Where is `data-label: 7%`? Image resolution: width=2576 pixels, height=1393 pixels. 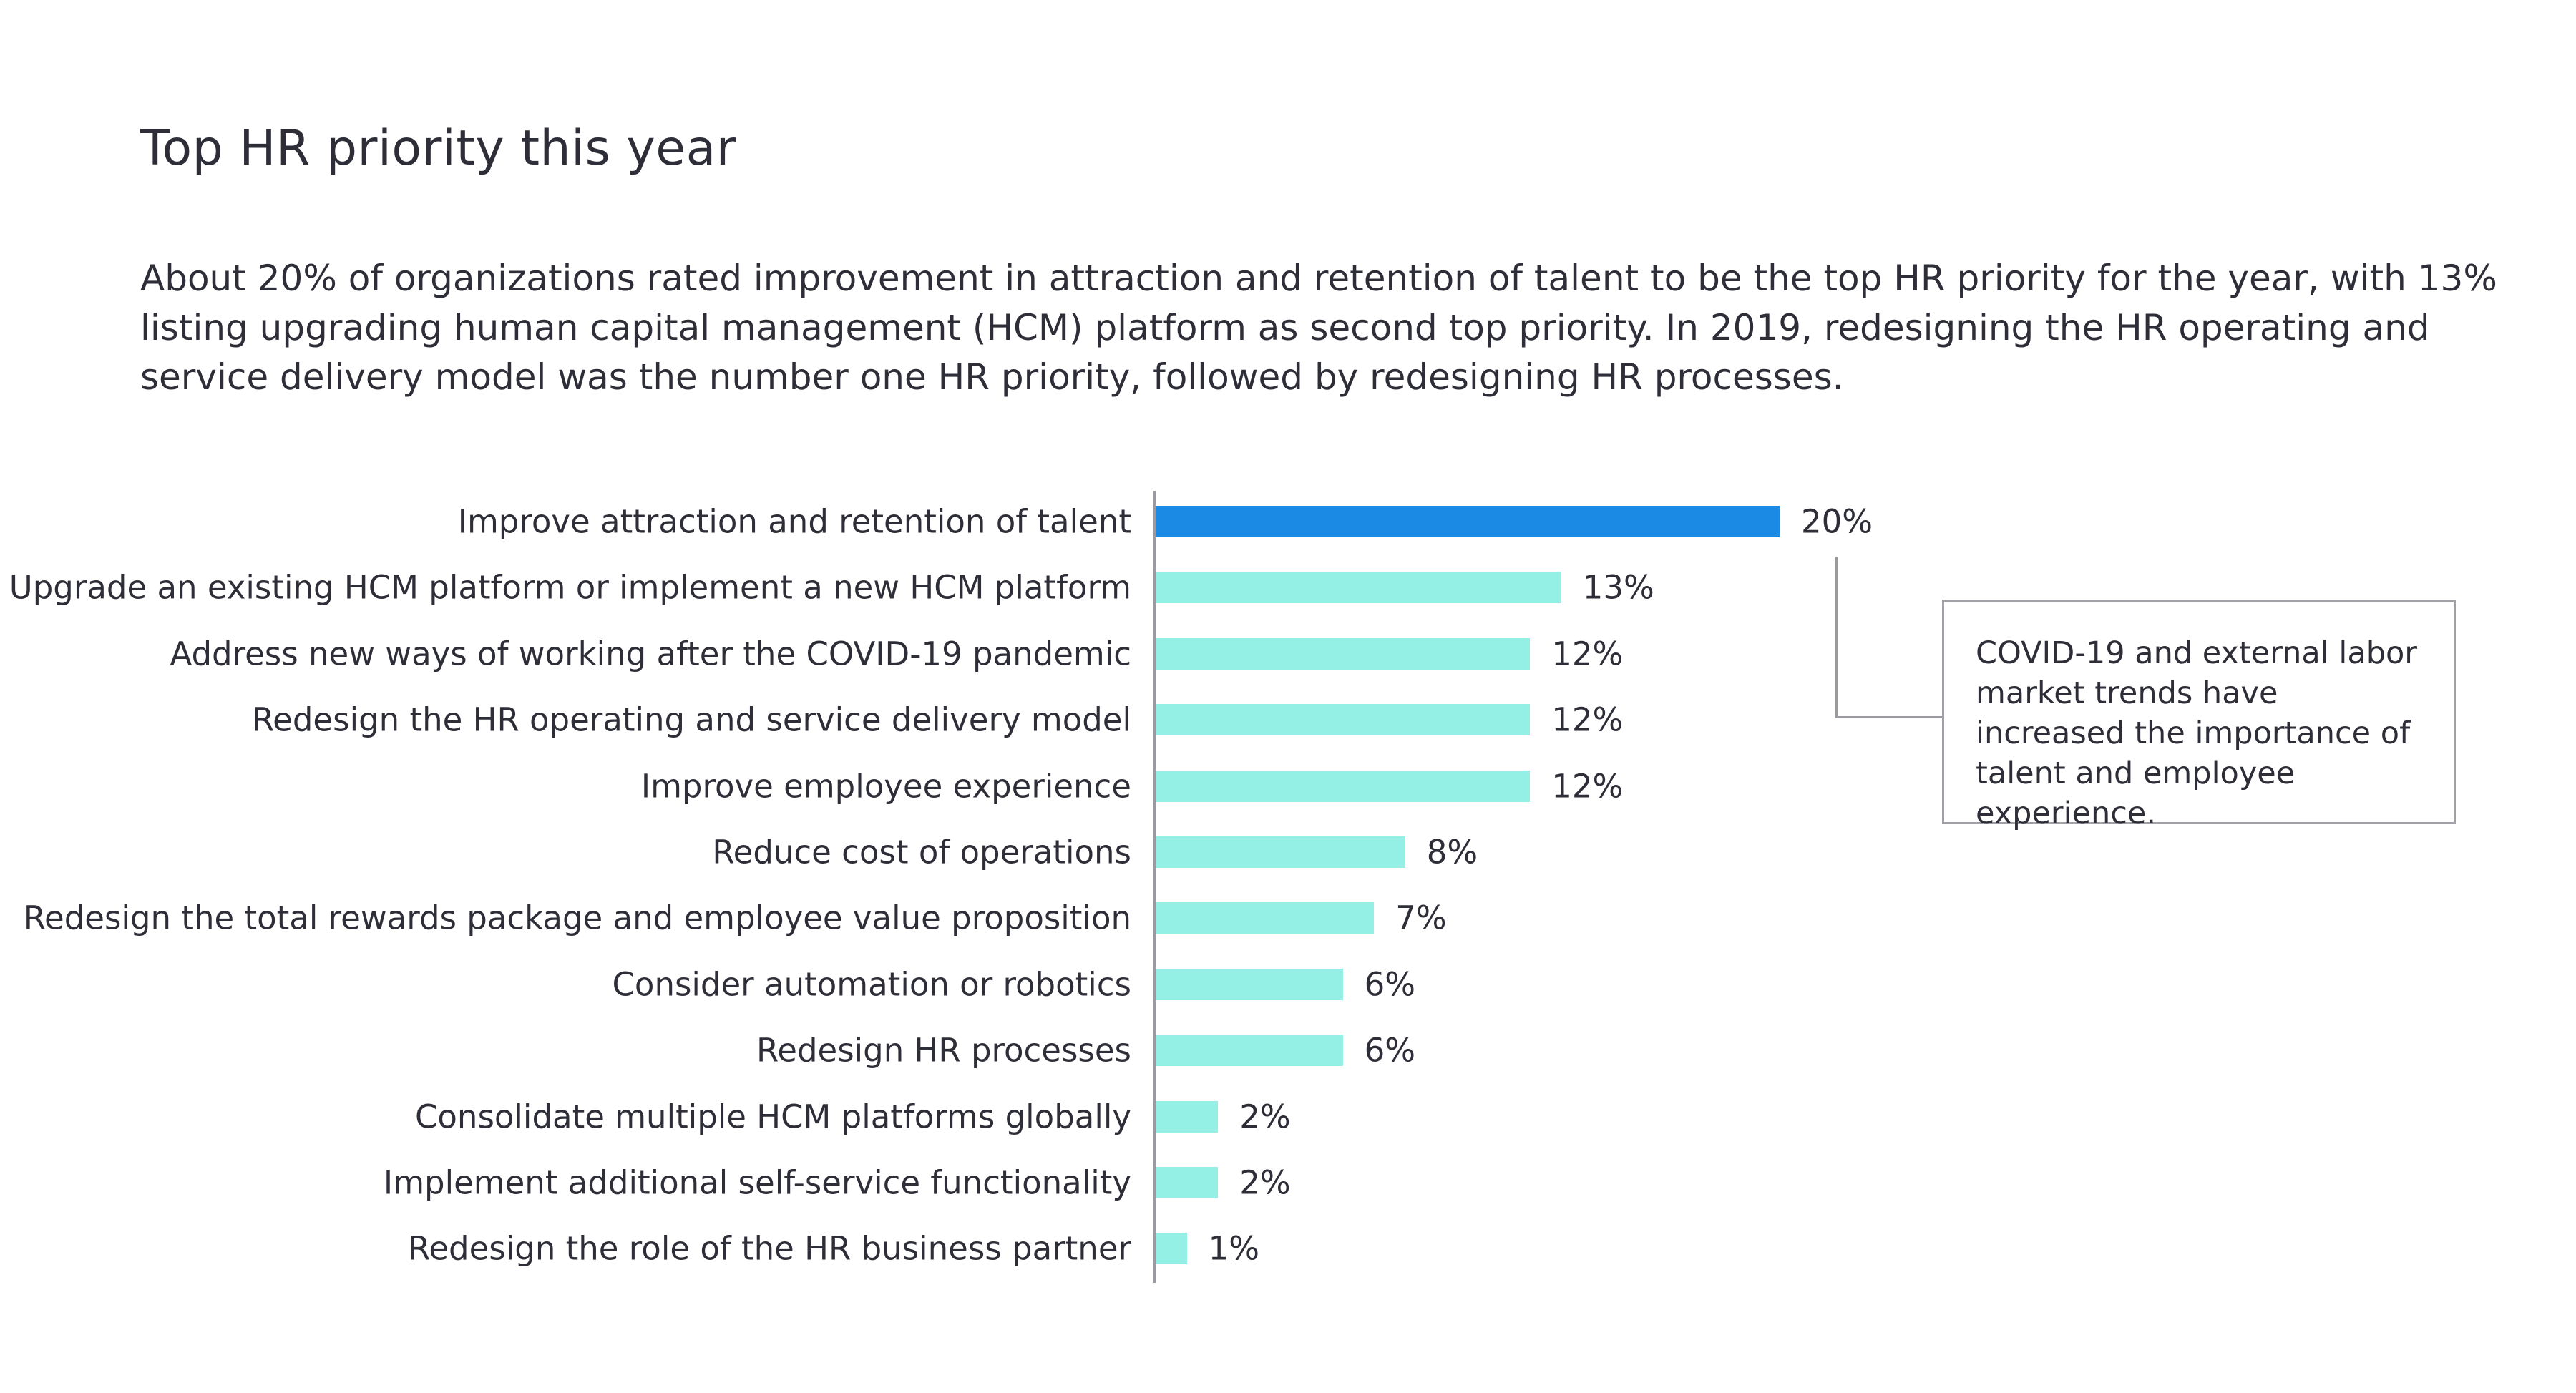 data-label: 7% is located at coordinates (1421, 918).